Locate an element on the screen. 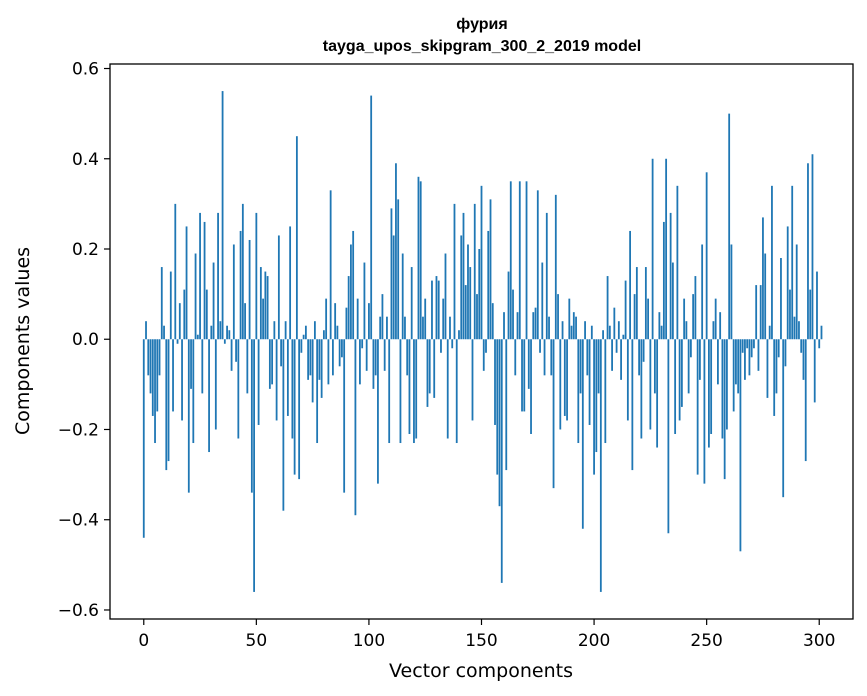 This screenshot has width=867, height=696. x-tick-label-150: 150 is located at coordinates (481, 641).